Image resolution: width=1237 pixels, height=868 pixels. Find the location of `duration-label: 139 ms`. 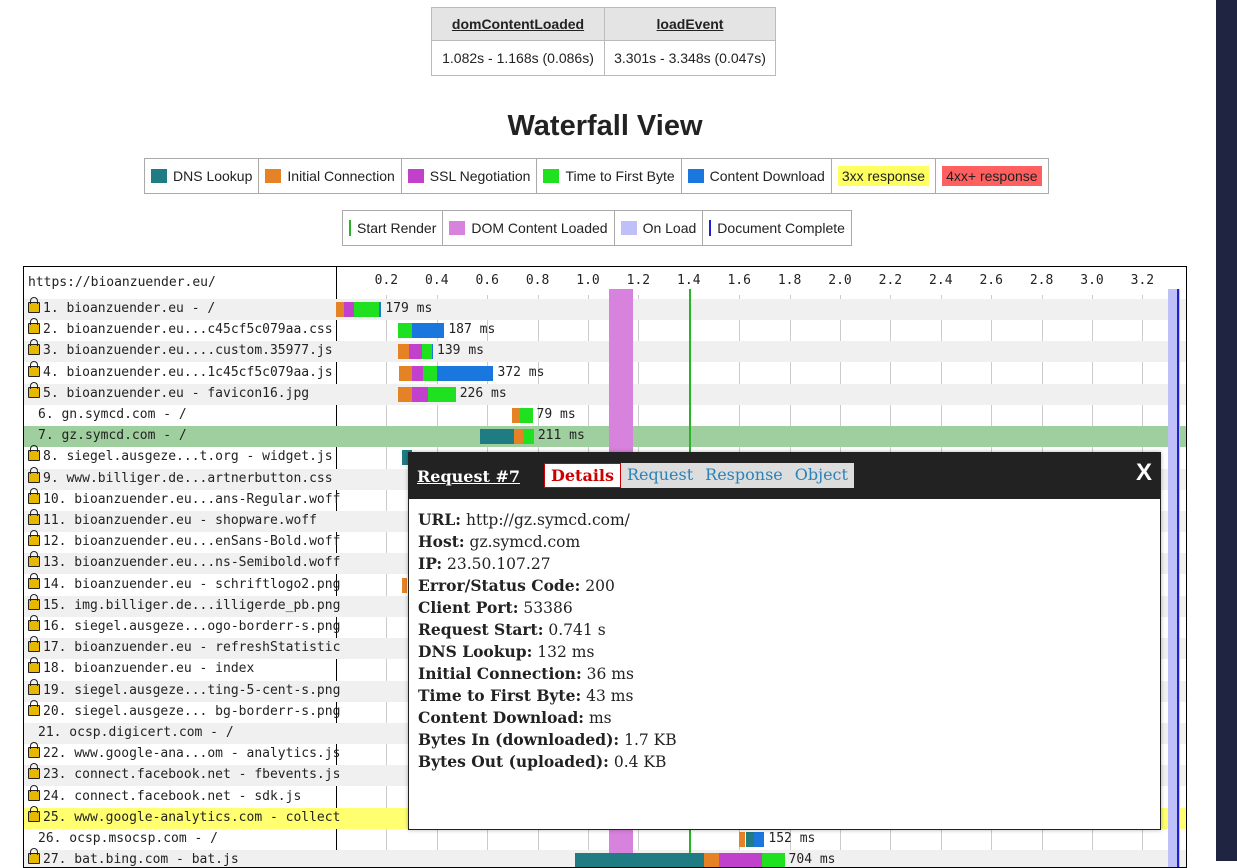

duration-label: 139 ms is located at coordinates (460, 351).